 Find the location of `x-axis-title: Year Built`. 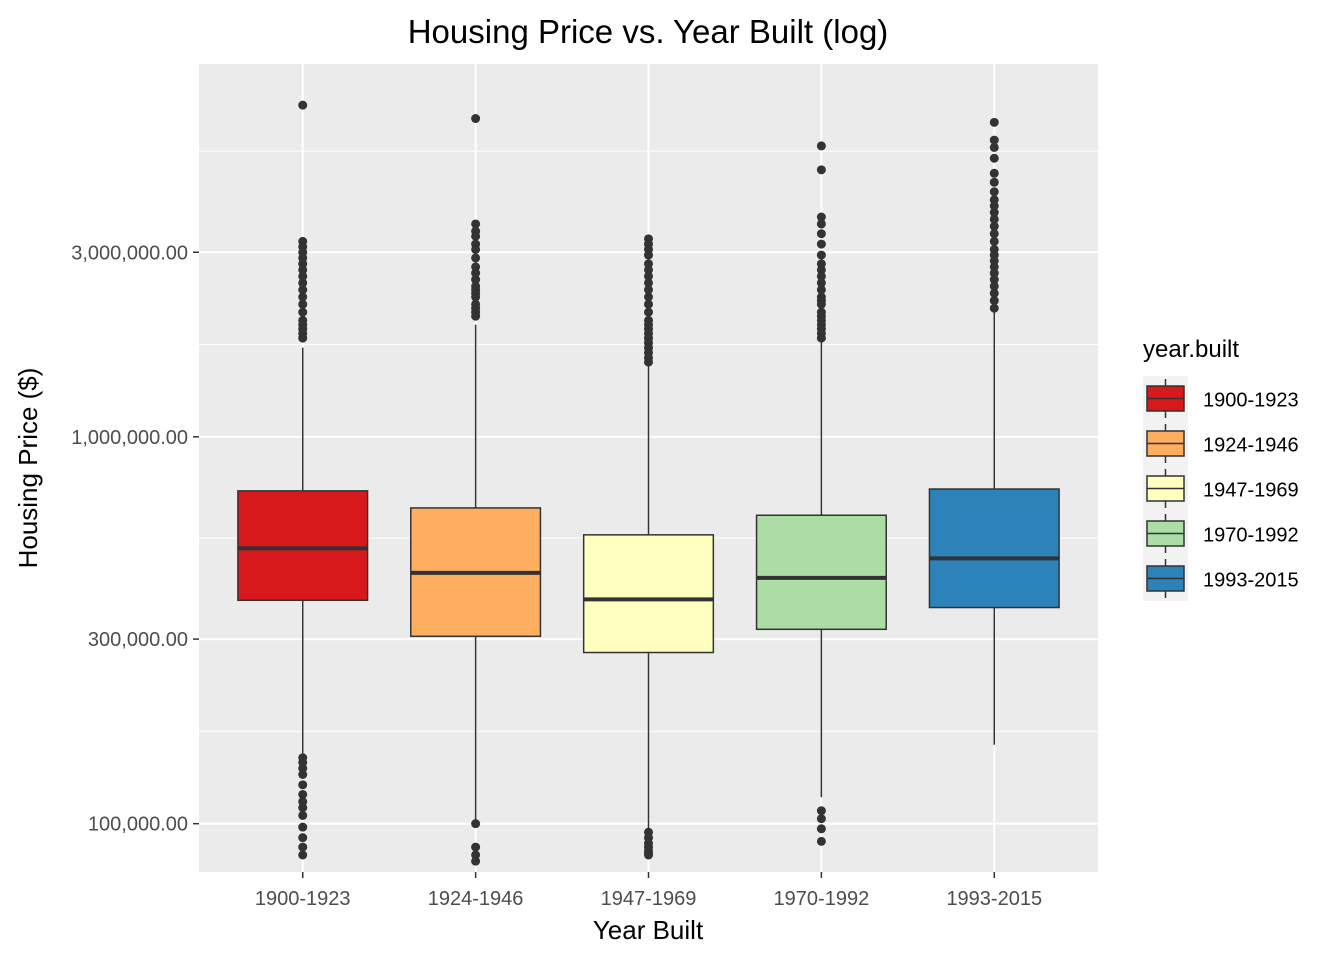

x-axis-title: Year Built is located at coordinates (648, 930).